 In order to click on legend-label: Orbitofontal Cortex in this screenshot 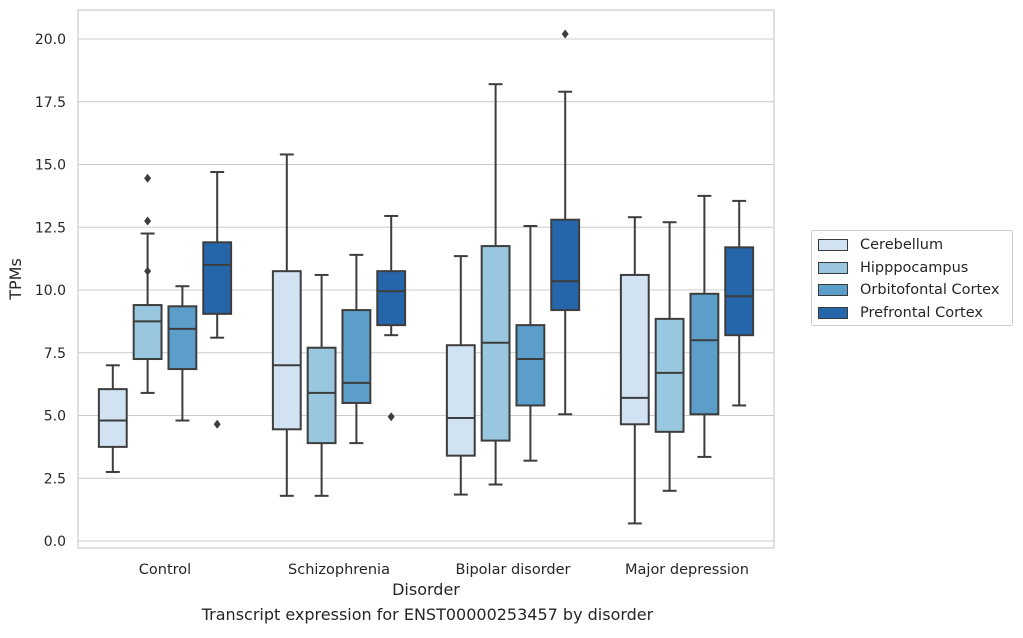, I will do `click(930, 290)`.